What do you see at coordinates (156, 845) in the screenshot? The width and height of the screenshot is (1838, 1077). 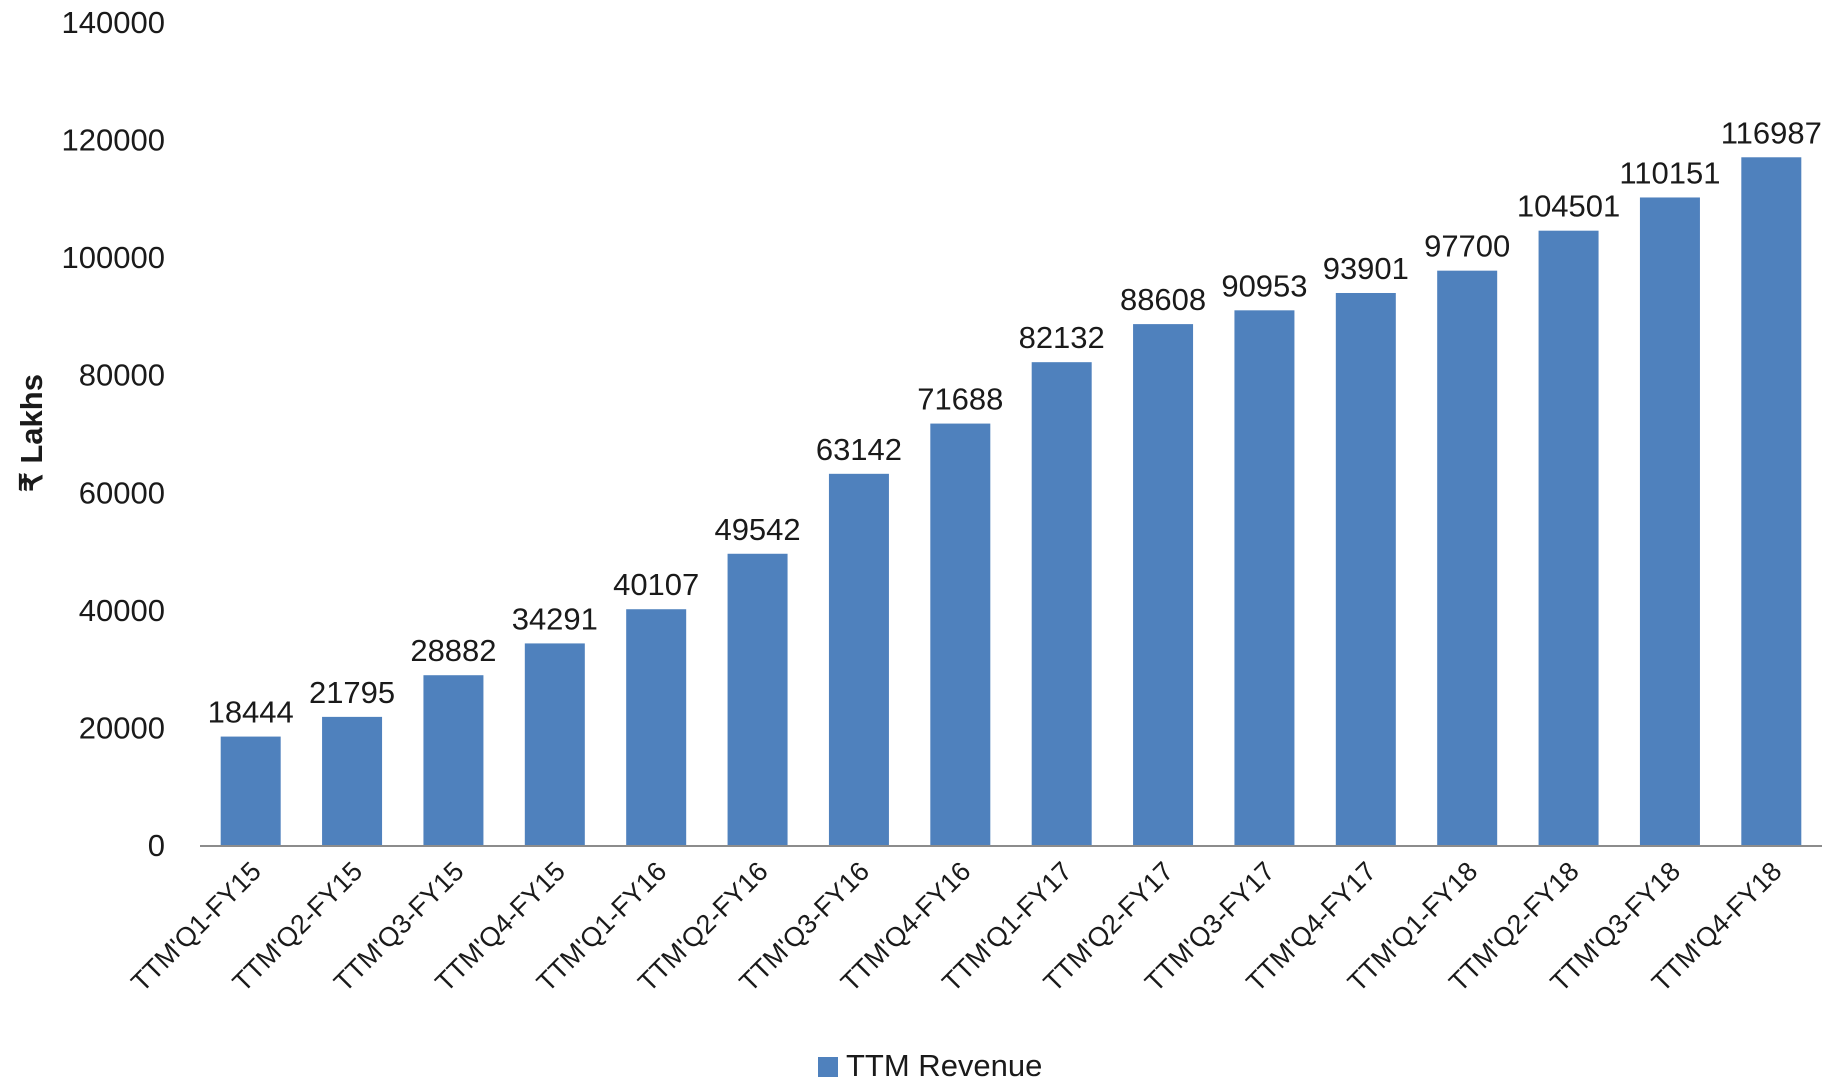 I see `y-tick-label: 0` at bounding box center [156, 845].